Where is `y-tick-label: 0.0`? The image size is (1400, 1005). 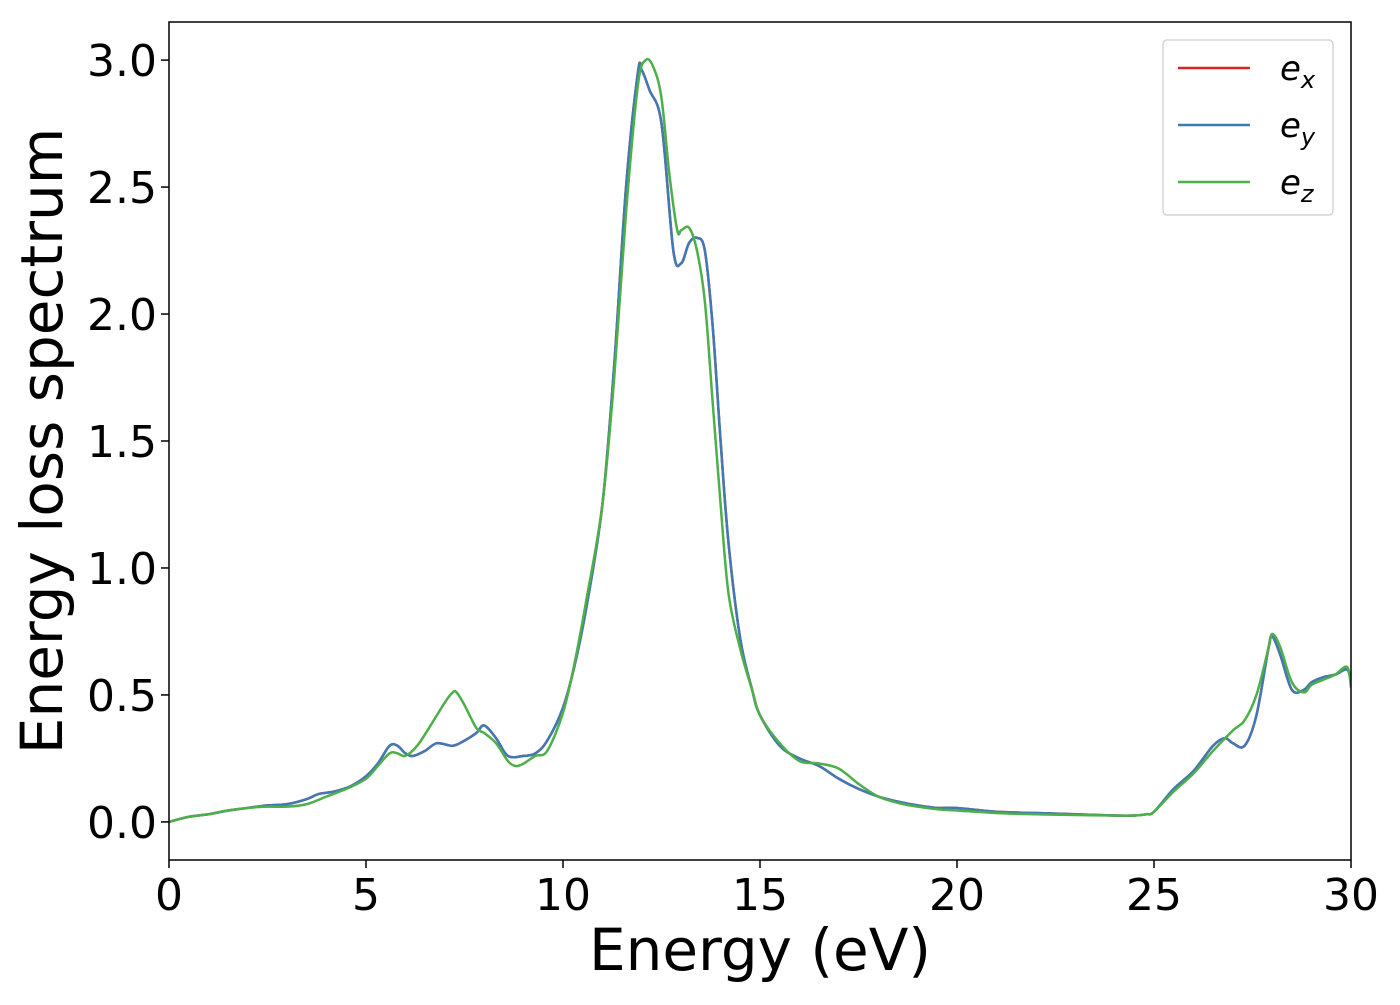 y-tick-label: 0.0 is located at coordinates (122, 823).